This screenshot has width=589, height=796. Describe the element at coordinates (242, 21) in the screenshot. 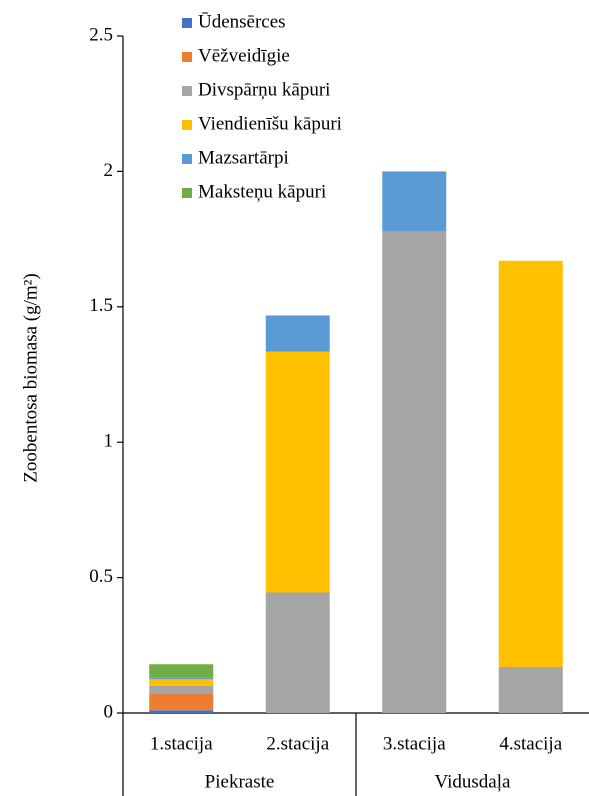

I see `legend-label: Ūdensērces` at that location.